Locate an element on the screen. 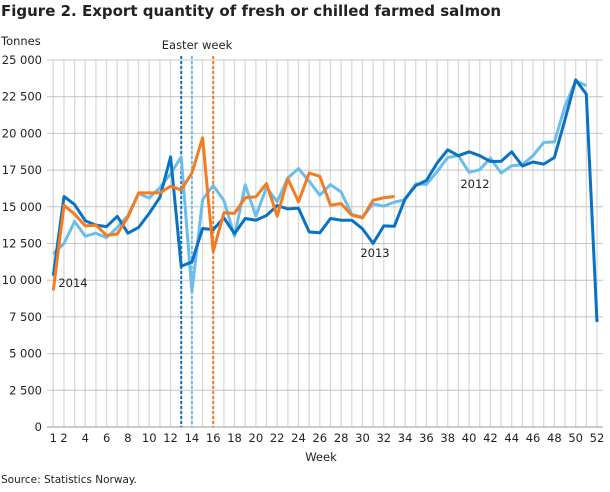  x-tick-label: 20 is located at coordinates (256, 438).